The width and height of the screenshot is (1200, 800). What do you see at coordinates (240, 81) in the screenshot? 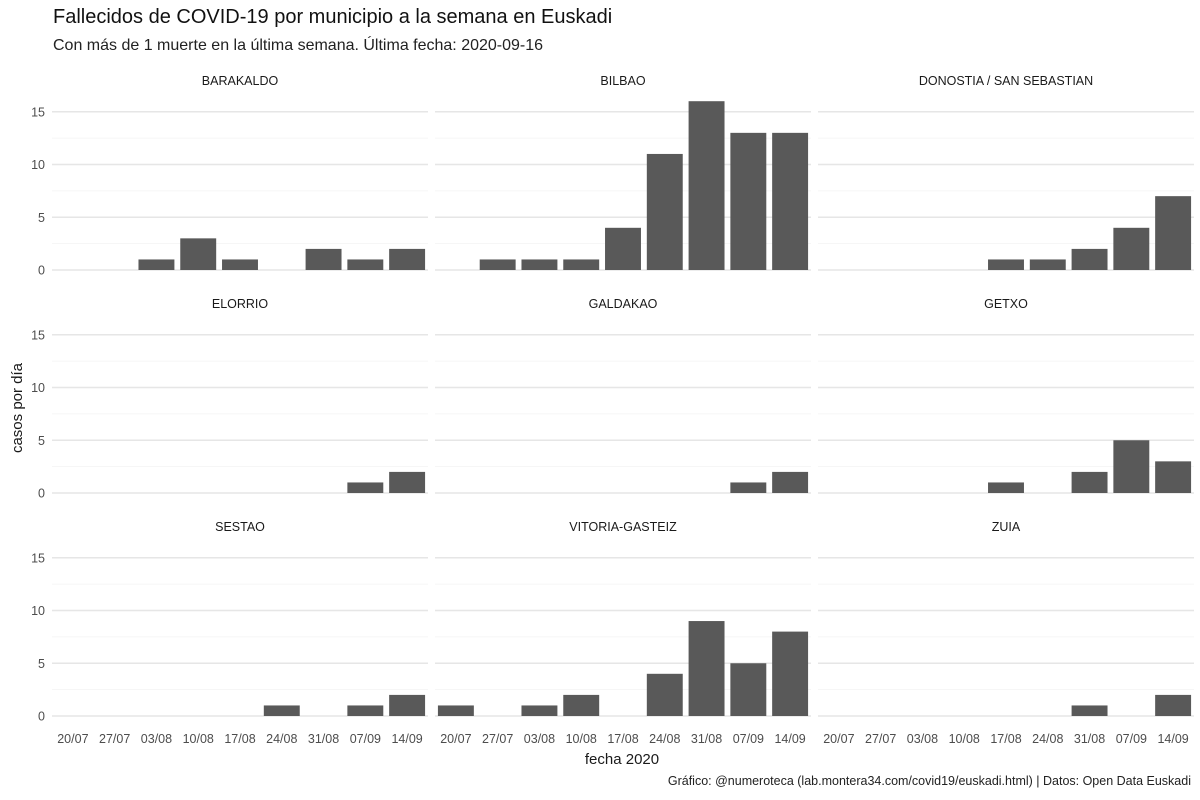
I see `facet-label: BARAKALDO` at bounding box center [240, 81].